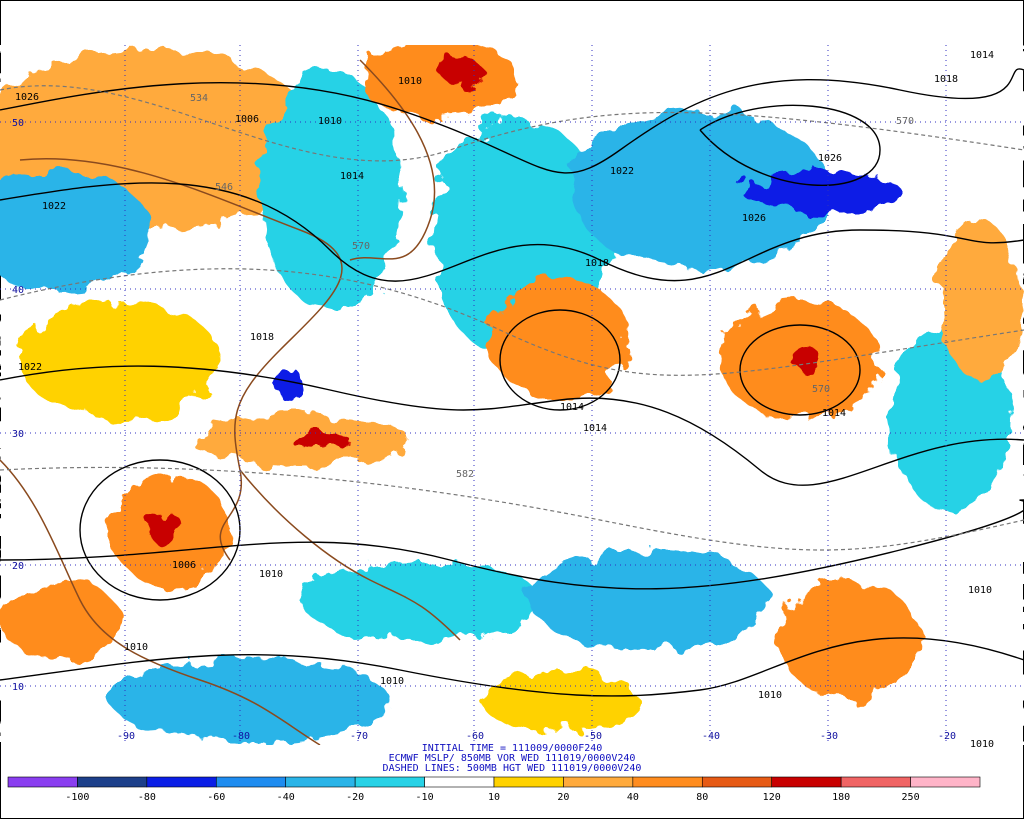  What do you see at coordinates (18, 434) in the screenshot?
I see `latitude-label: 30` at bounding box center [18, 434].